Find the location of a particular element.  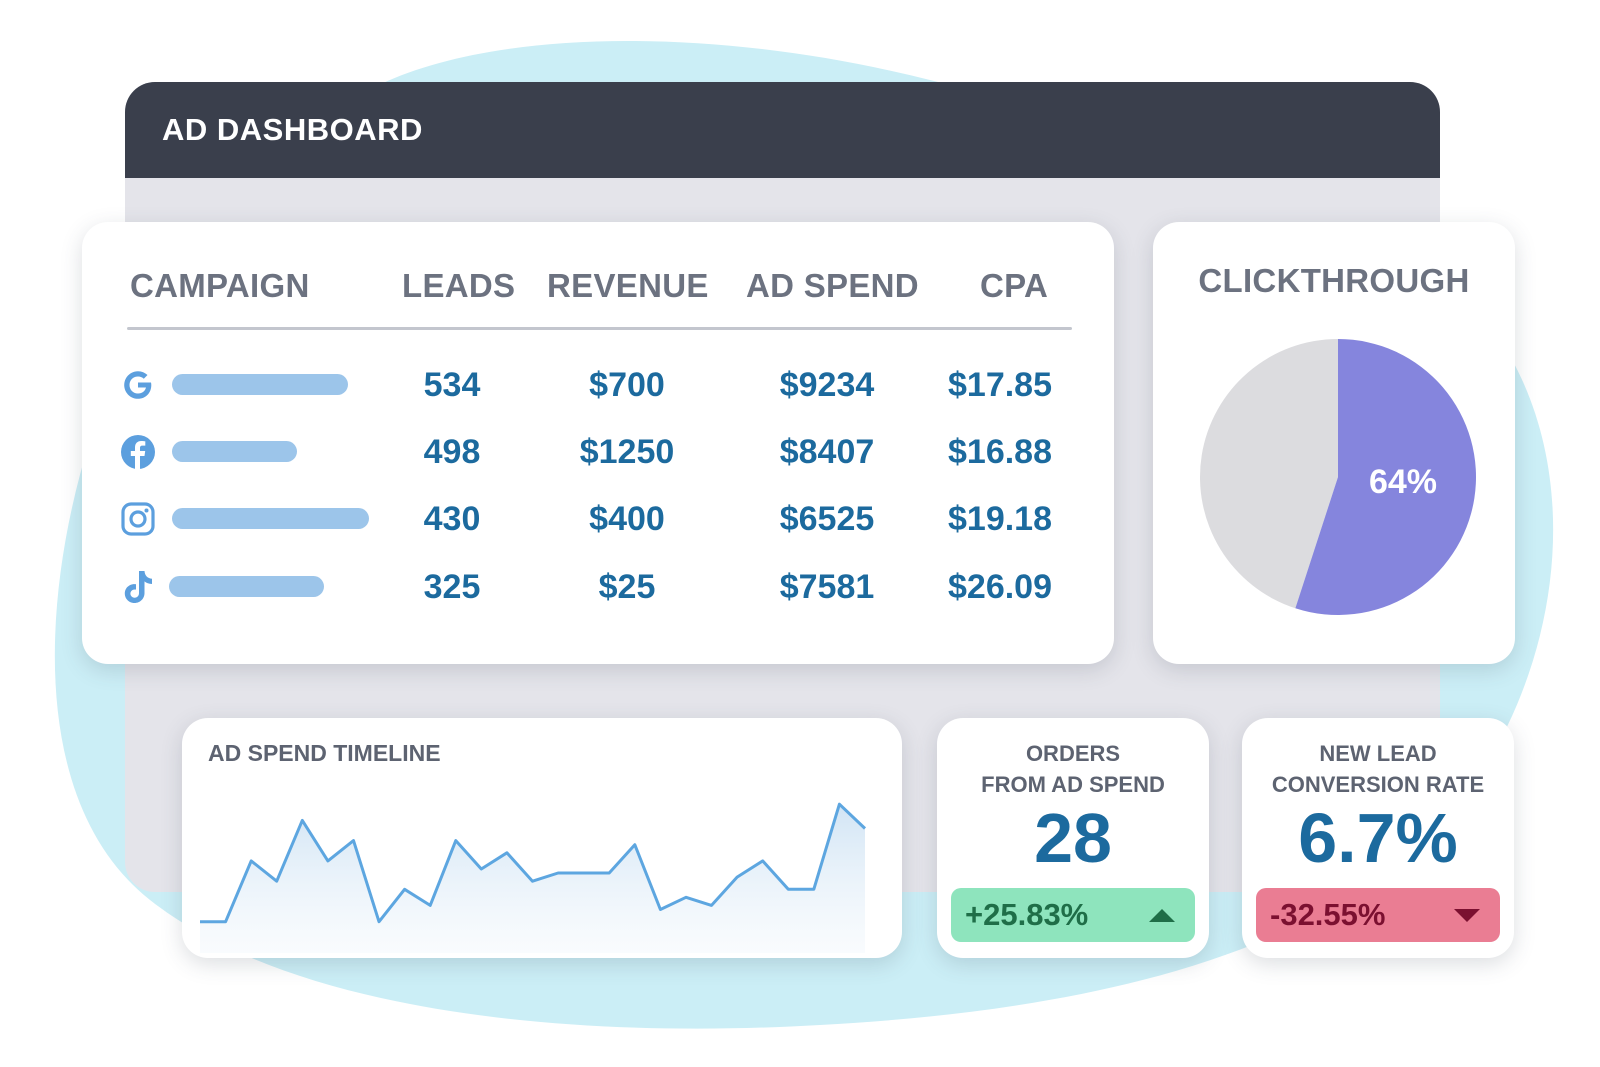

cpa-value: $16.88 is located at coordinates (1000, 452).